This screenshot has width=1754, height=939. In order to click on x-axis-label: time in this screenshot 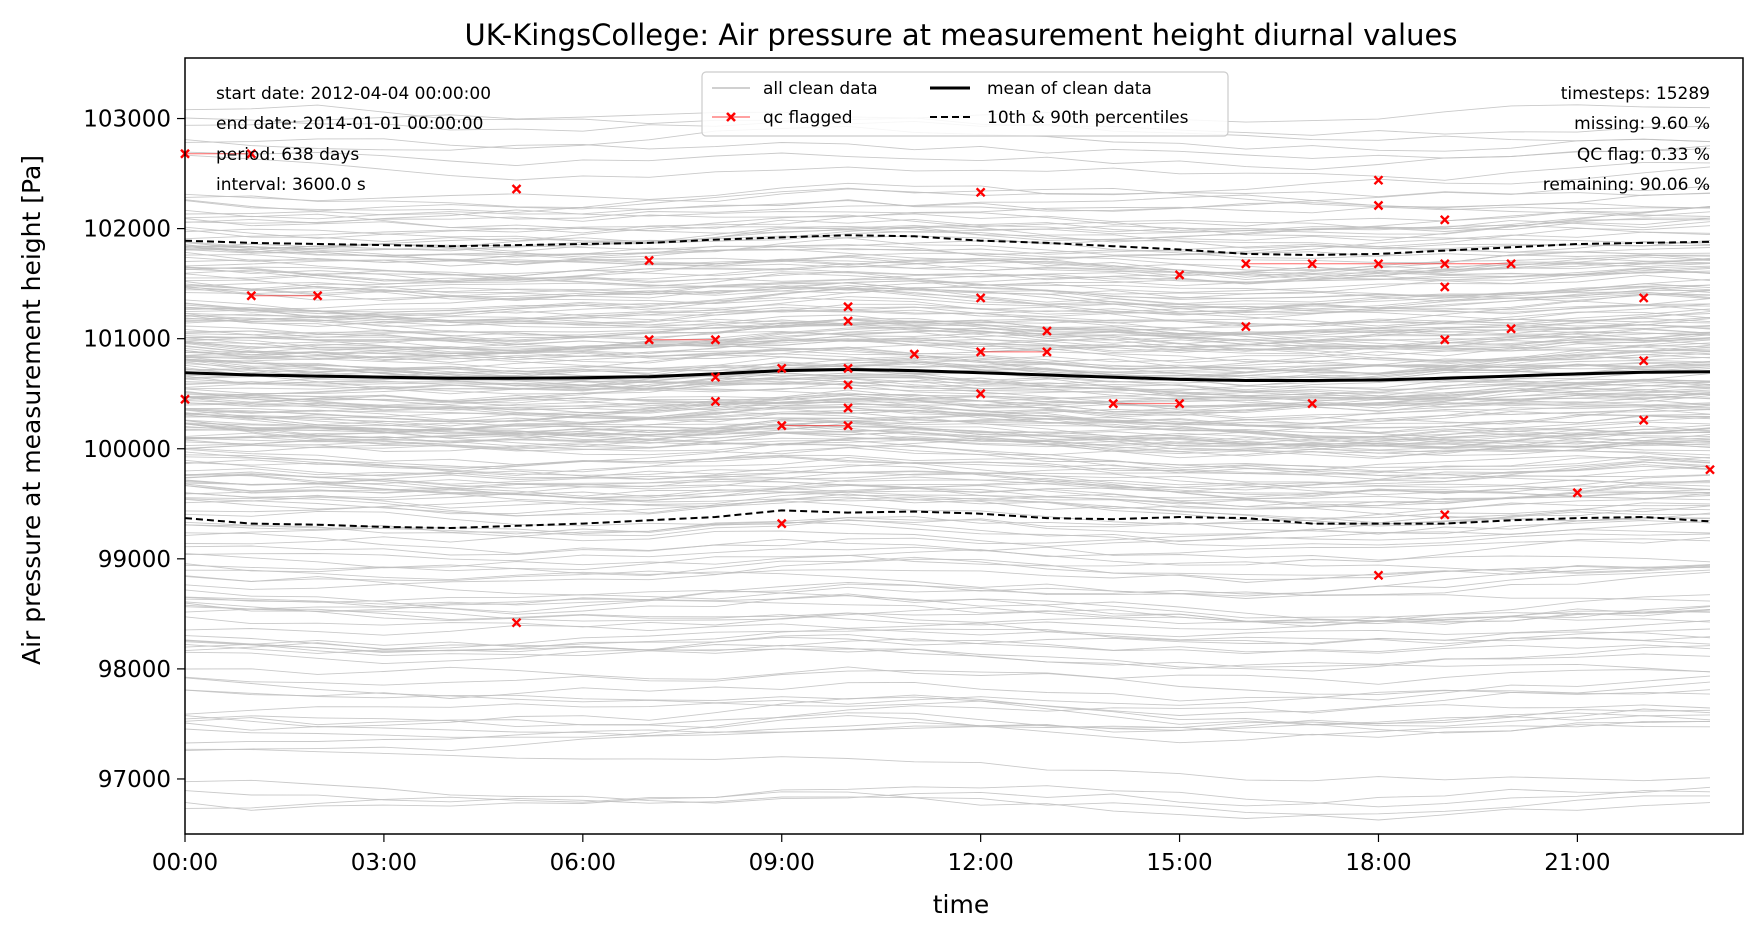, I will do `click(961, 904)`.